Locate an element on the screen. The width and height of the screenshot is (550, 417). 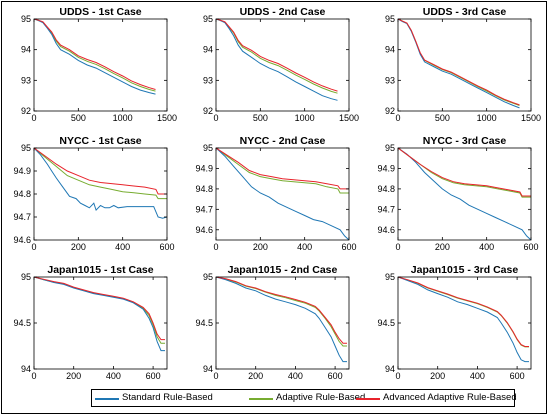
chart-panel-9: Japan1015 - 3rd Case 0 200 400 600 94 94.5 95 is located at coordinates (454, 322).